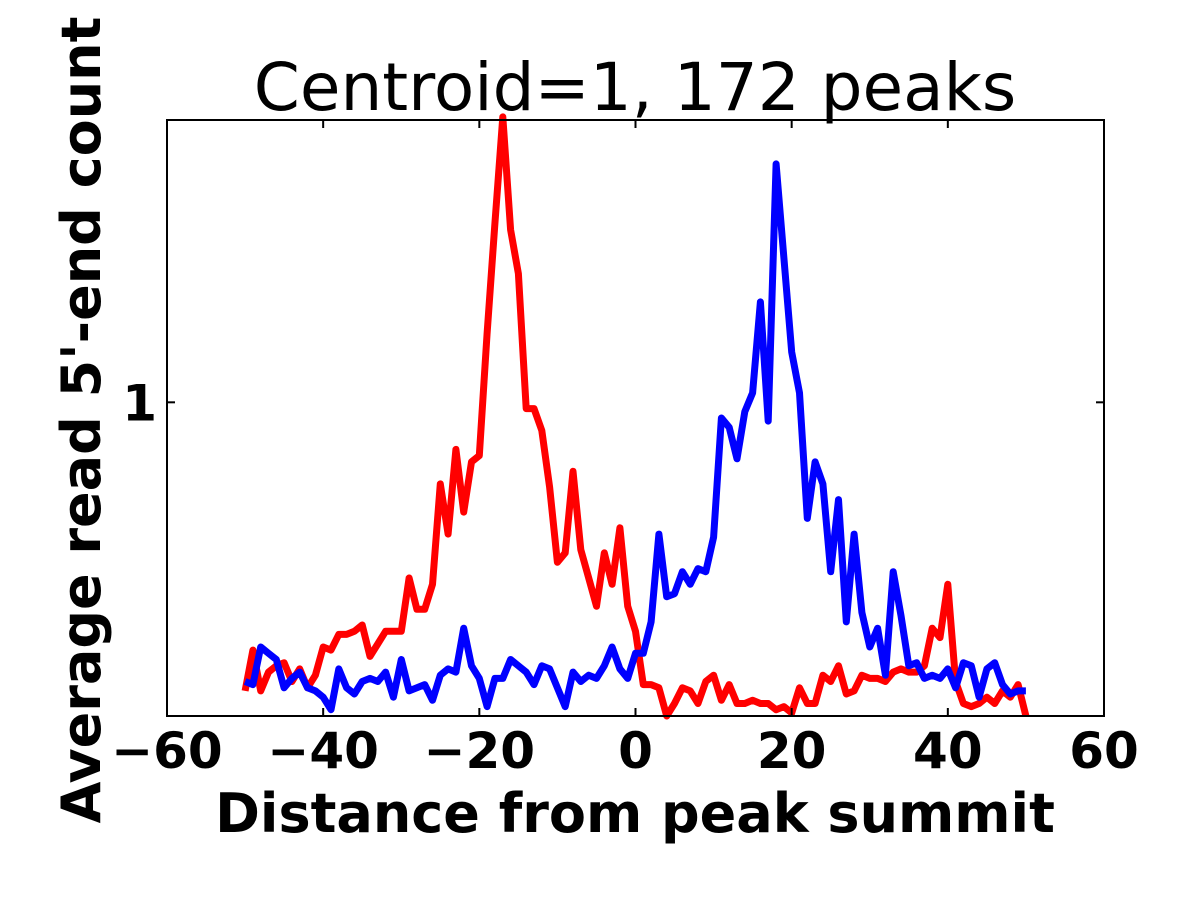 The width and height of the screenshot is (1200, 900). I want to click on x-tick-label: −40, so click(322, 751).